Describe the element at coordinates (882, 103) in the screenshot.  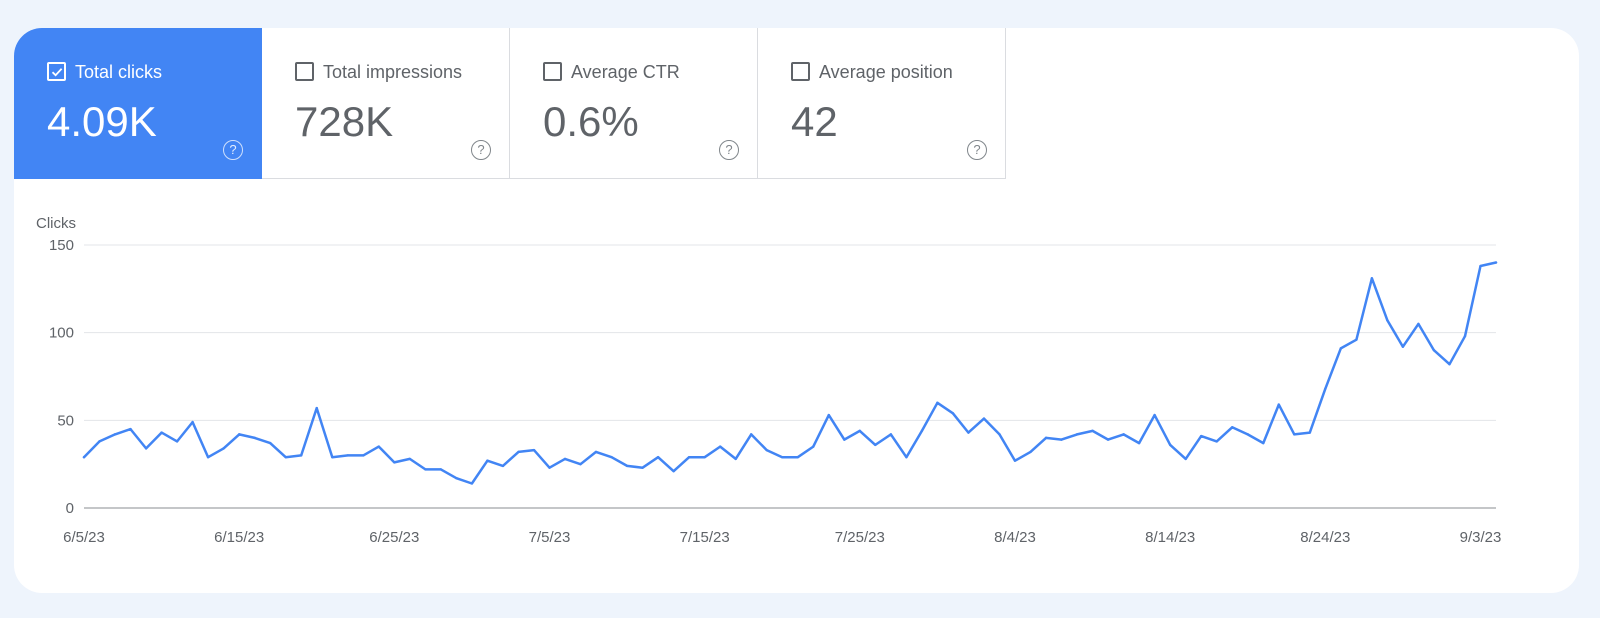
I see `metric-average-position: Average position 42 ?` at that location.